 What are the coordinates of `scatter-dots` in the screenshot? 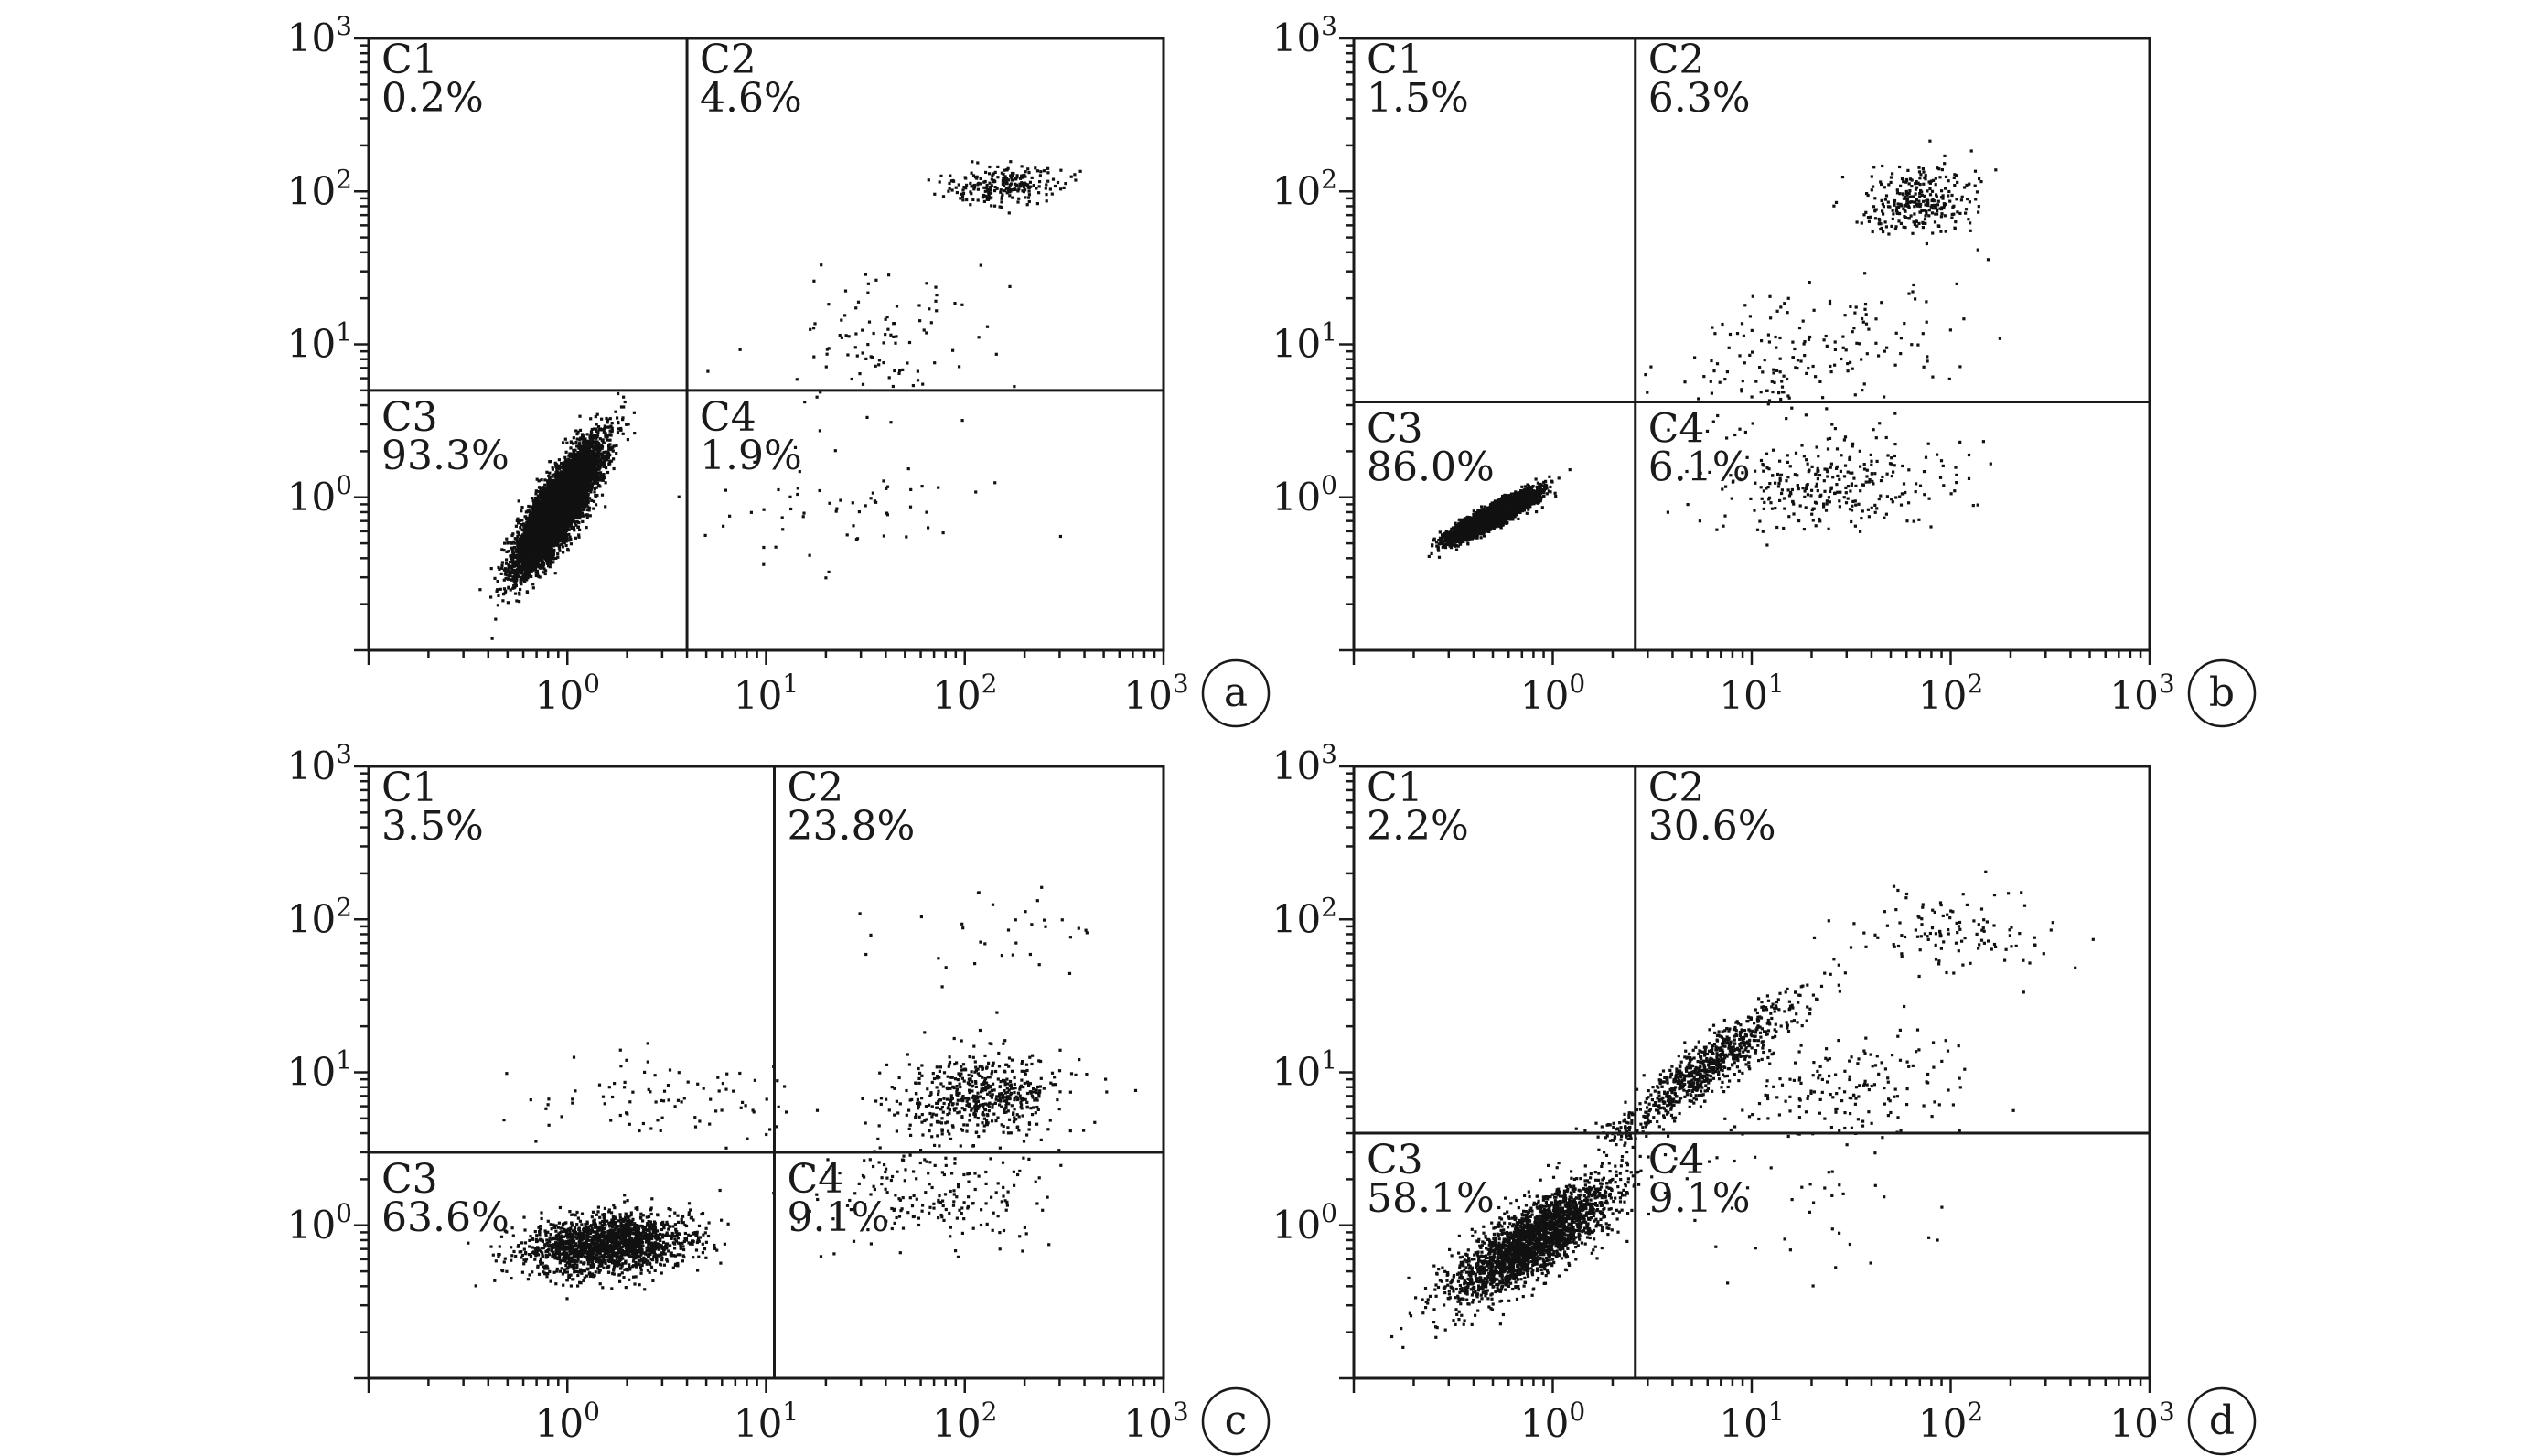 It's located at (780, 400).